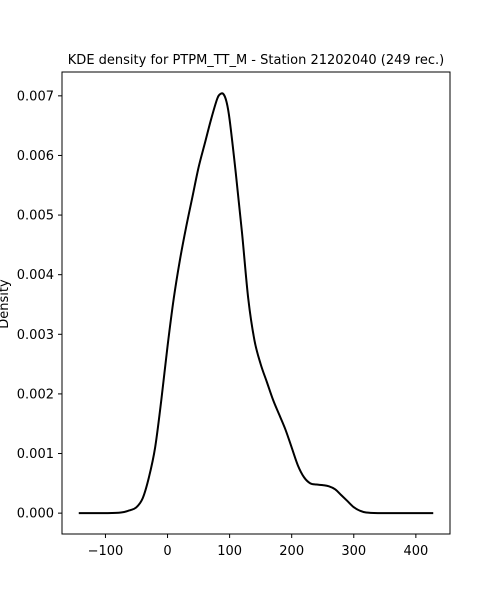  Describe the element at coordinates (35, 275) in the screenshot. I see `y-tick-label: 0.004` at that location.